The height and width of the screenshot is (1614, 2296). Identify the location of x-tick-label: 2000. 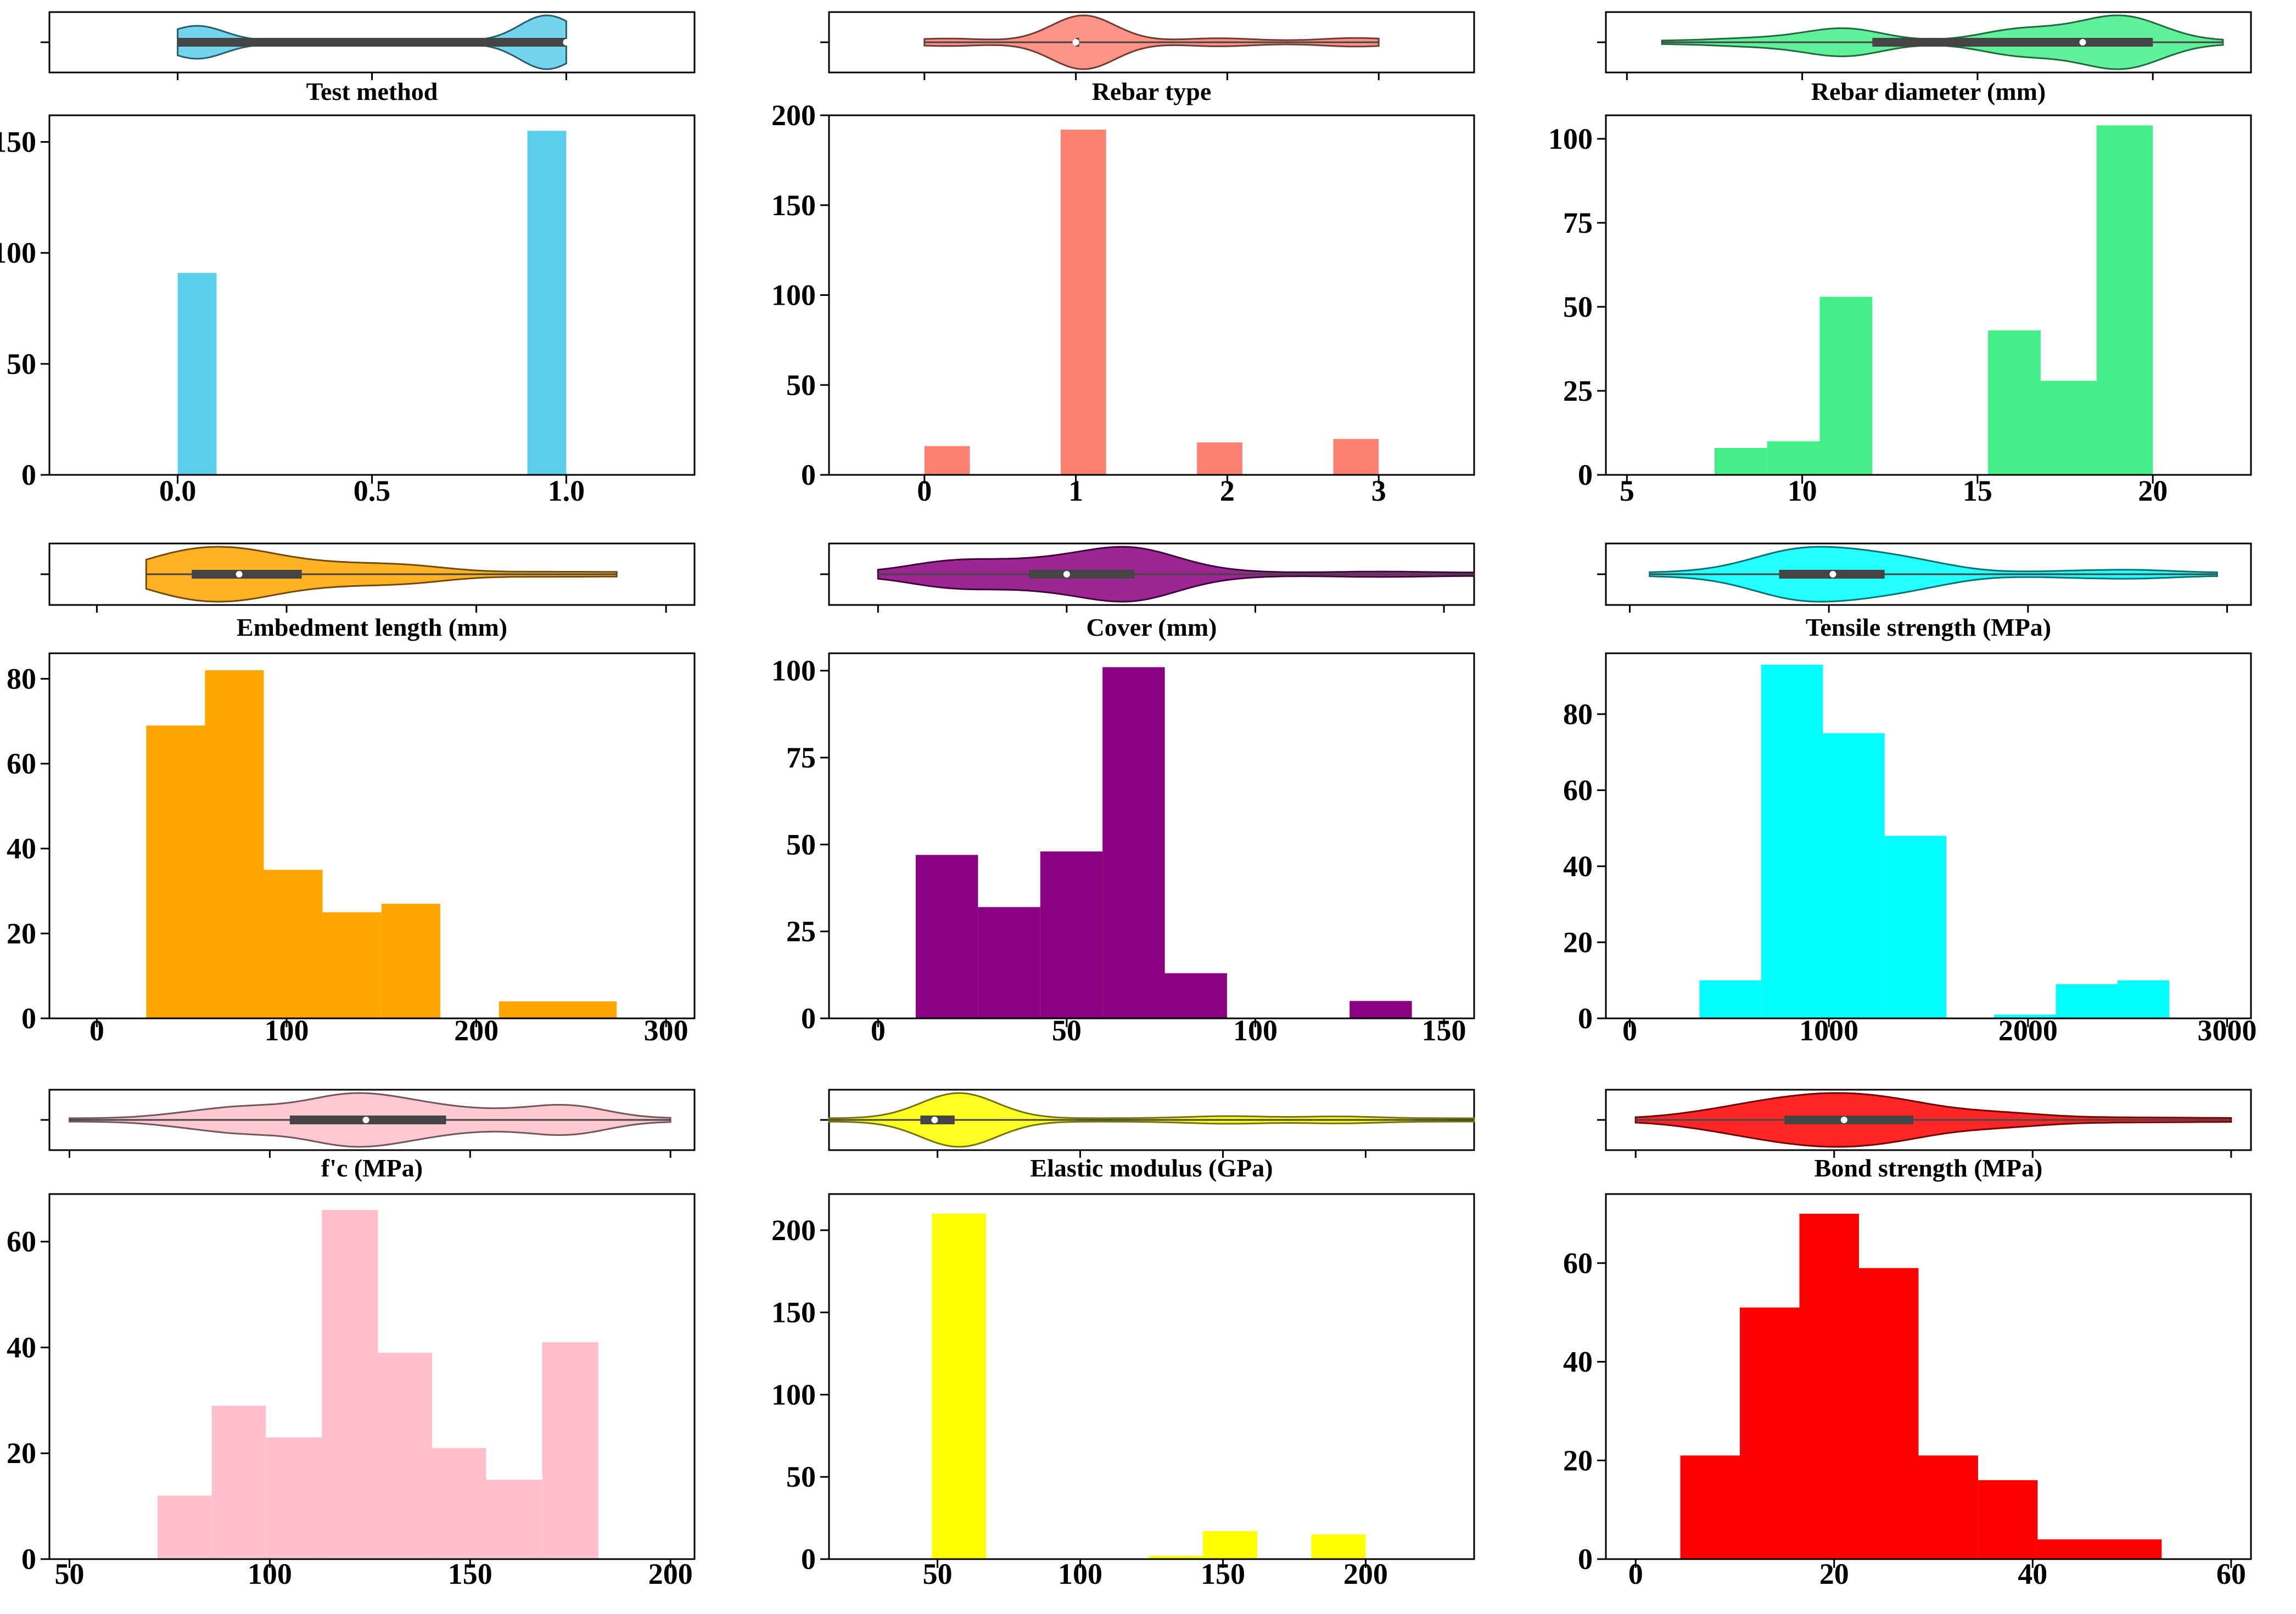
(2028, 1031).